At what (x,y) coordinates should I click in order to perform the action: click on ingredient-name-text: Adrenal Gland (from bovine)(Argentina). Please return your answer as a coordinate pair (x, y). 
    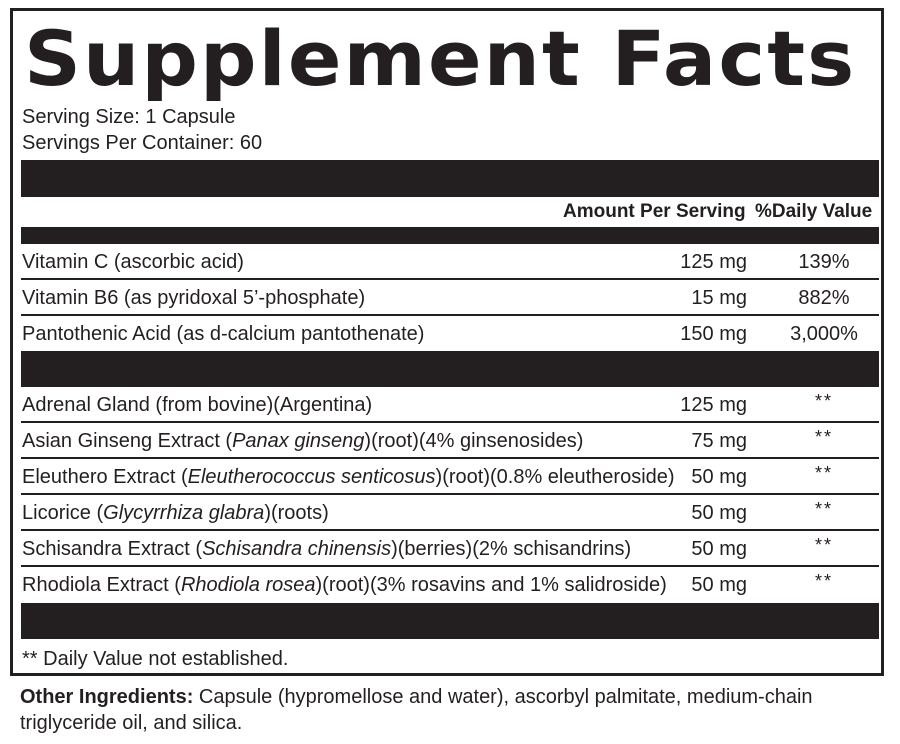
    Looking at the image, I should click on (197, 405).